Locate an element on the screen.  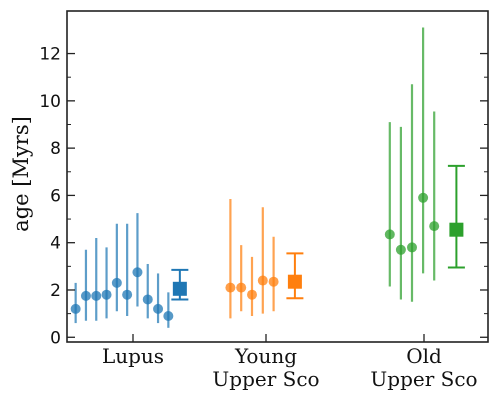
y-tick-label: 12 is located at coordinates (50, 55).